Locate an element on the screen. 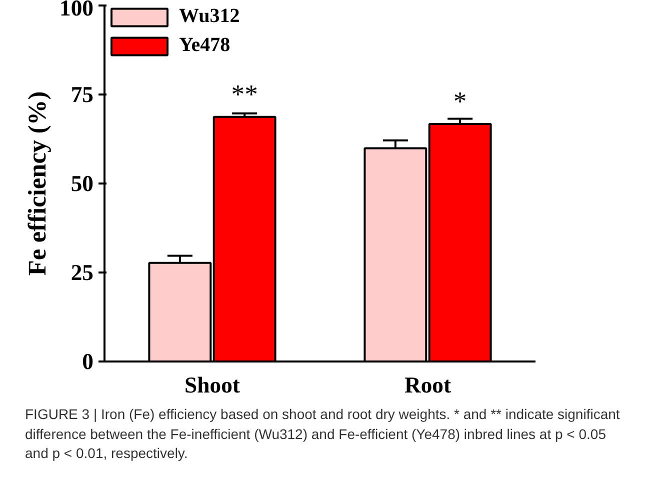 The width and height of the screenshot is (659, 502). y-tick-label: 50 is located at coordinates (82, 183).